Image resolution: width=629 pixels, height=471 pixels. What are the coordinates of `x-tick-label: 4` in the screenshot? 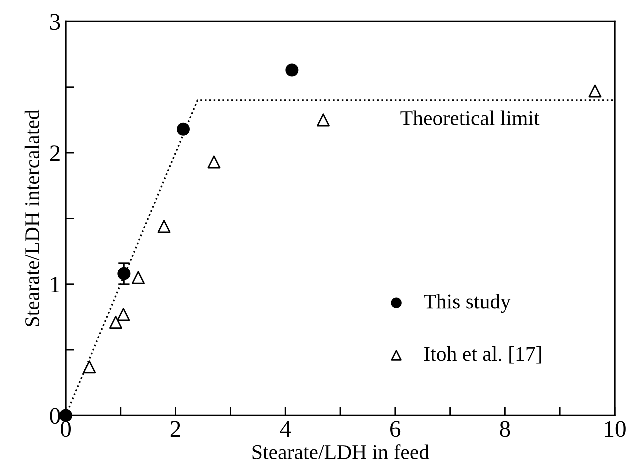 It's located at (286, 429).